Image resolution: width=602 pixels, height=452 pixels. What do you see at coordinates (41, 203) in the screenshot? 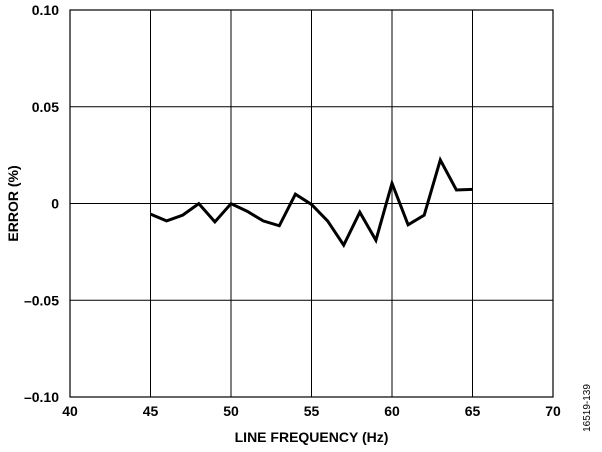
I see `y-tick-labels: –0.10 –0.05 0 0.05 0.10` at bounding box center [41, 203].